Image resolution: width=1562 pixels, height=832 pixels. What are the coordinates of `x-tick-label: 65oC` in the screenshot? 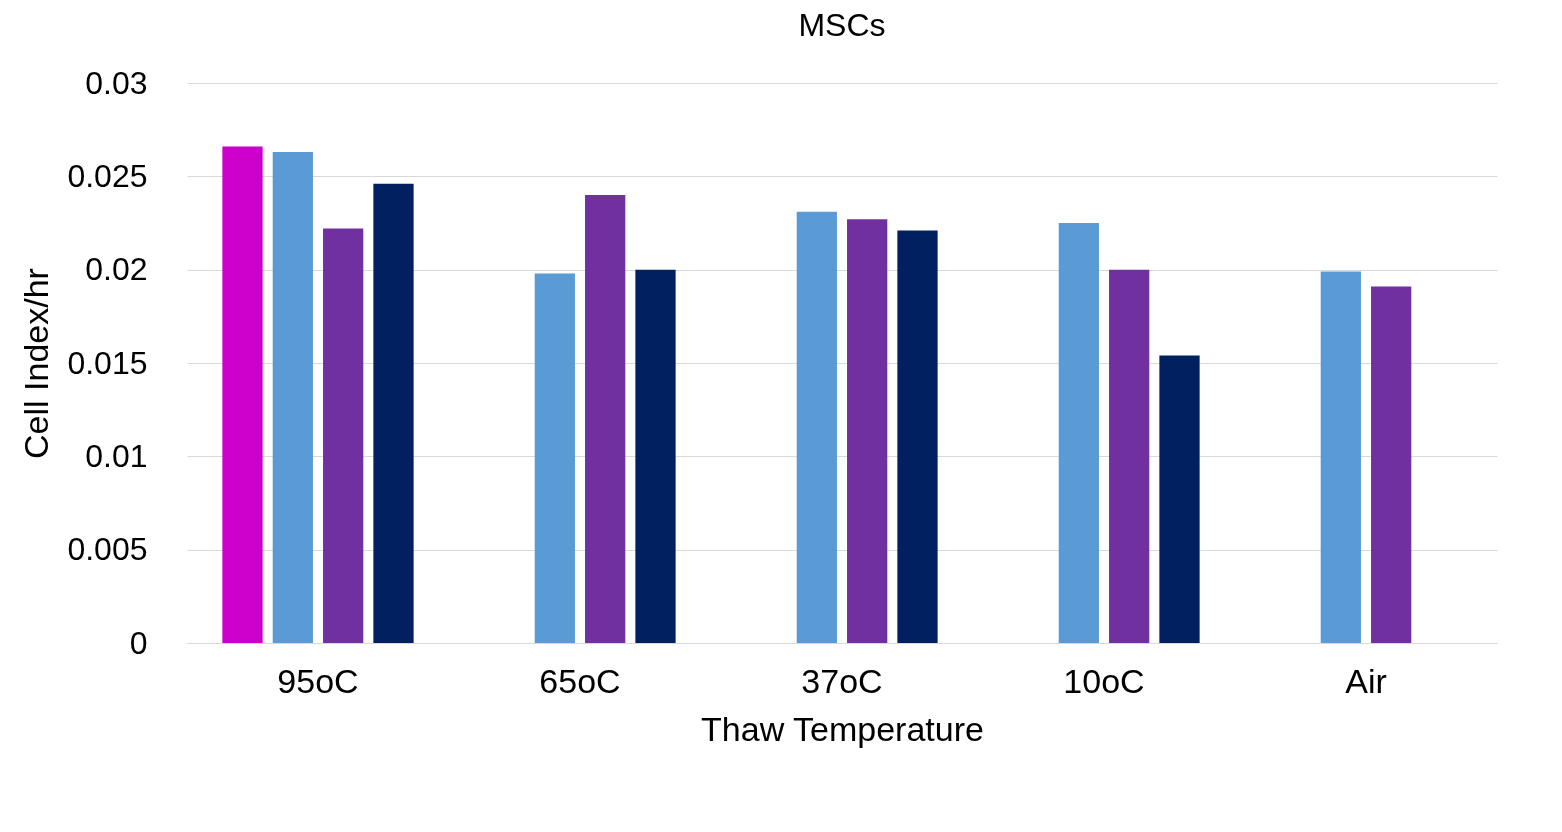 It's located at (580, 680).